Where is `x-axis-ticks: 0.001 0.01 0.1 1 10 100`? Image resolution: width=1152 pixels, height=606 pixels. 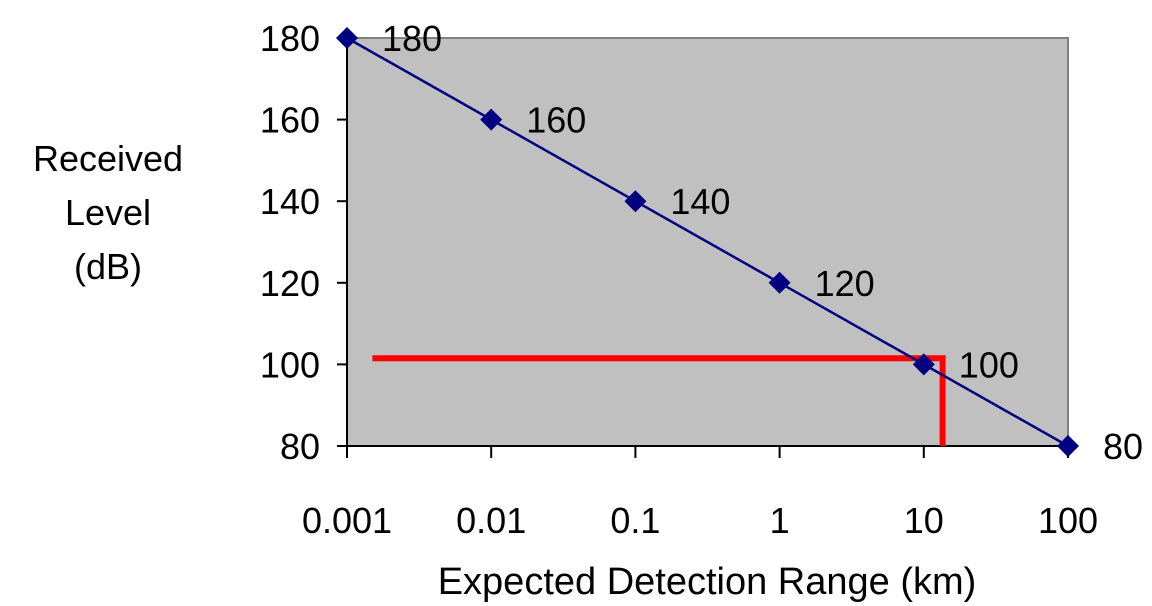
x-axis-ticks: 0.001 0.01 0.1 1 10 100 is located at coordinates (700, 493).